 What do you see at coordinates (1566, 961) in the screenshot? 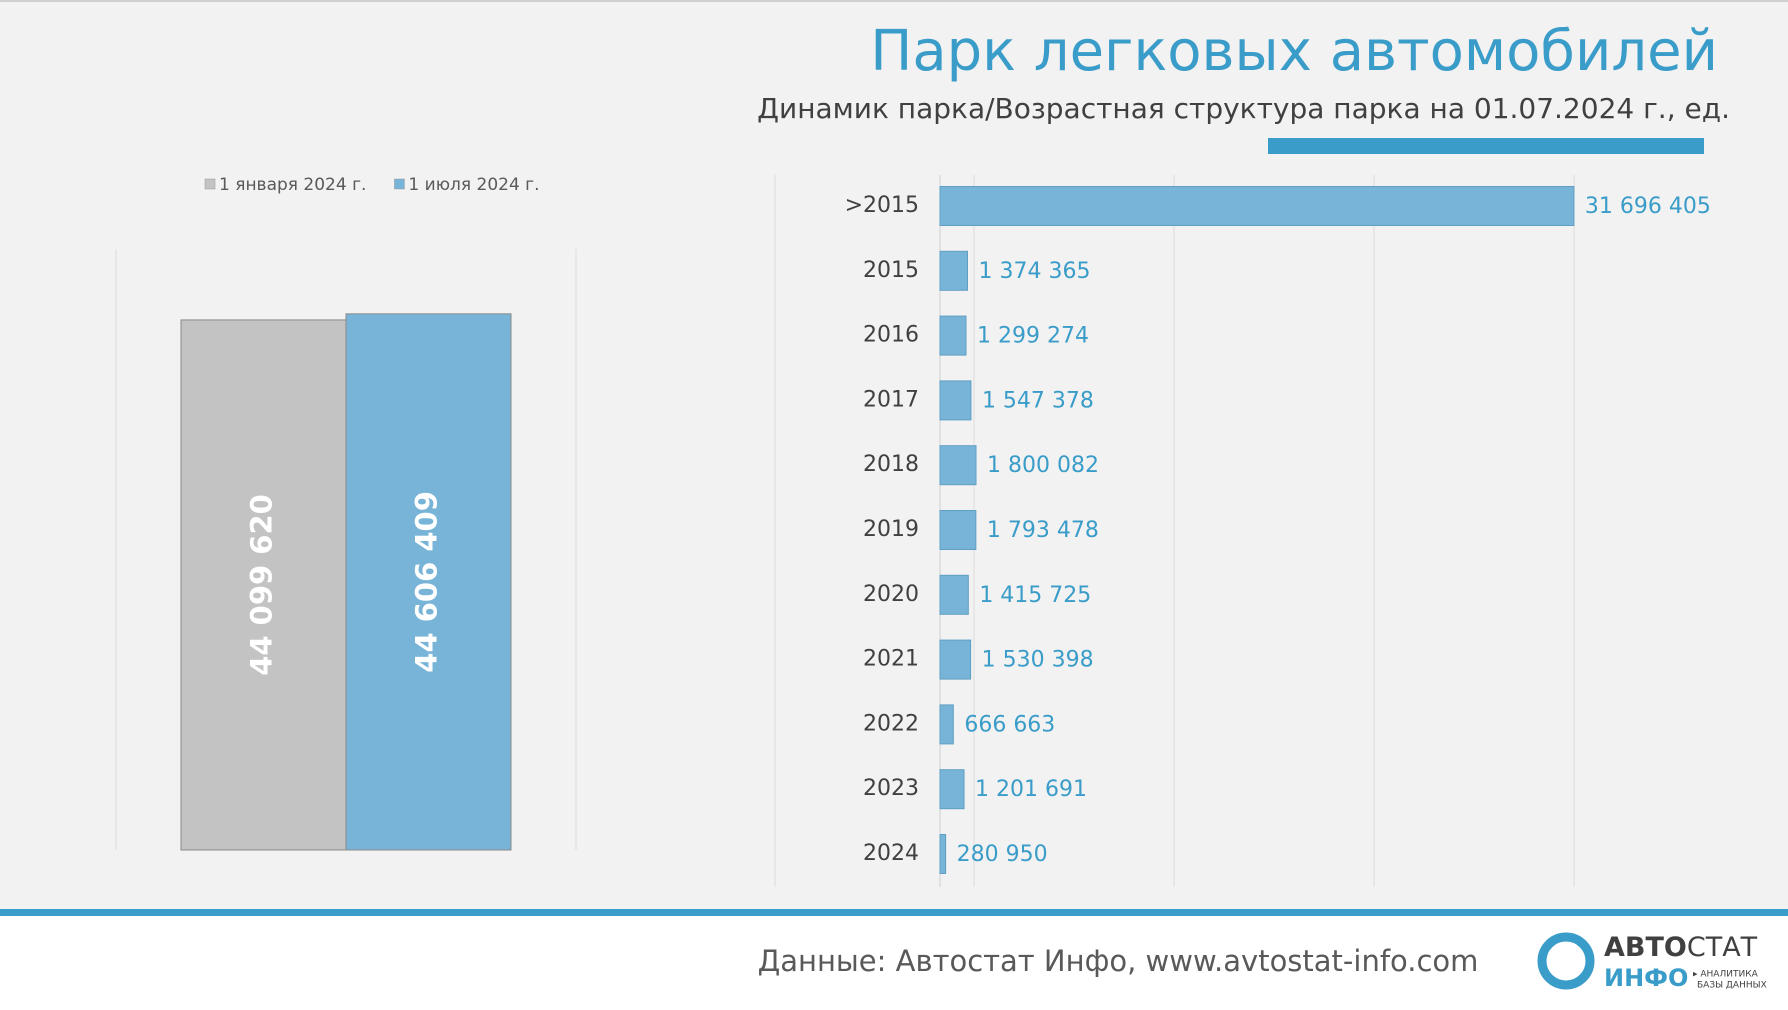
I see `logo-icon` at bounding box center [1566, 961].